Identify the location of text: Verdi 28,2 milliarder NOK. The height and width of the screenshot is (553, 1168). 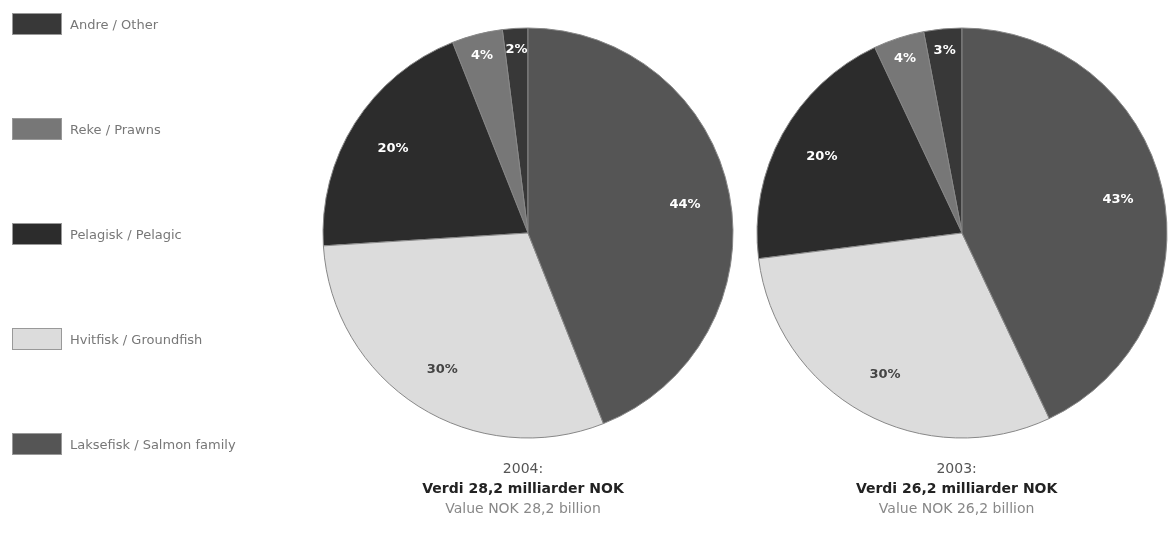
(523, 488).